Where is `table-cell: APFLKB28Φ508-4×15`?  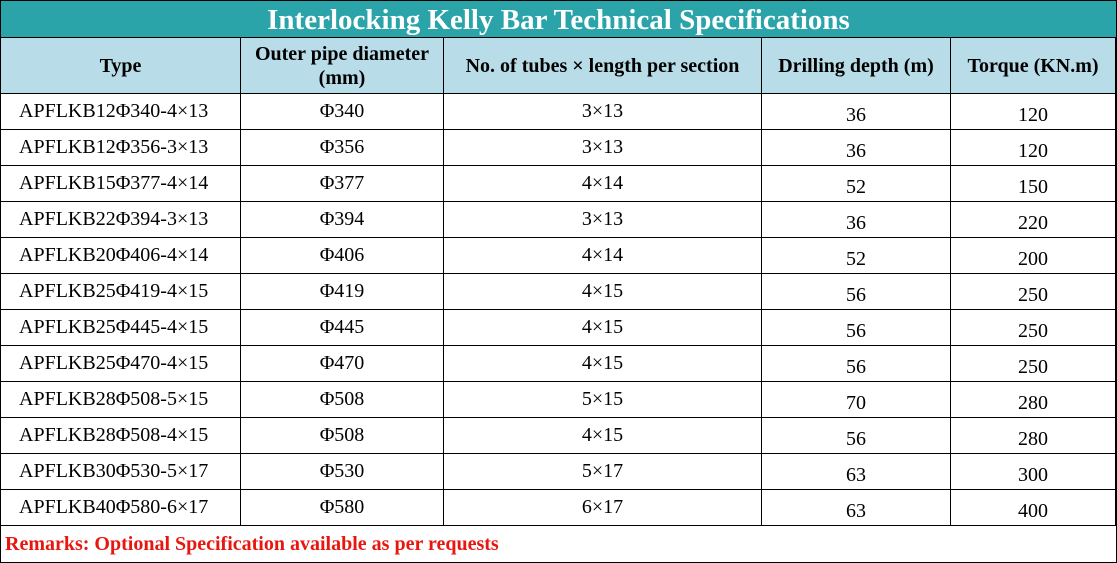 table-cell: APFLKB28Φ508-4×15 is located at coordinates (121, 436).